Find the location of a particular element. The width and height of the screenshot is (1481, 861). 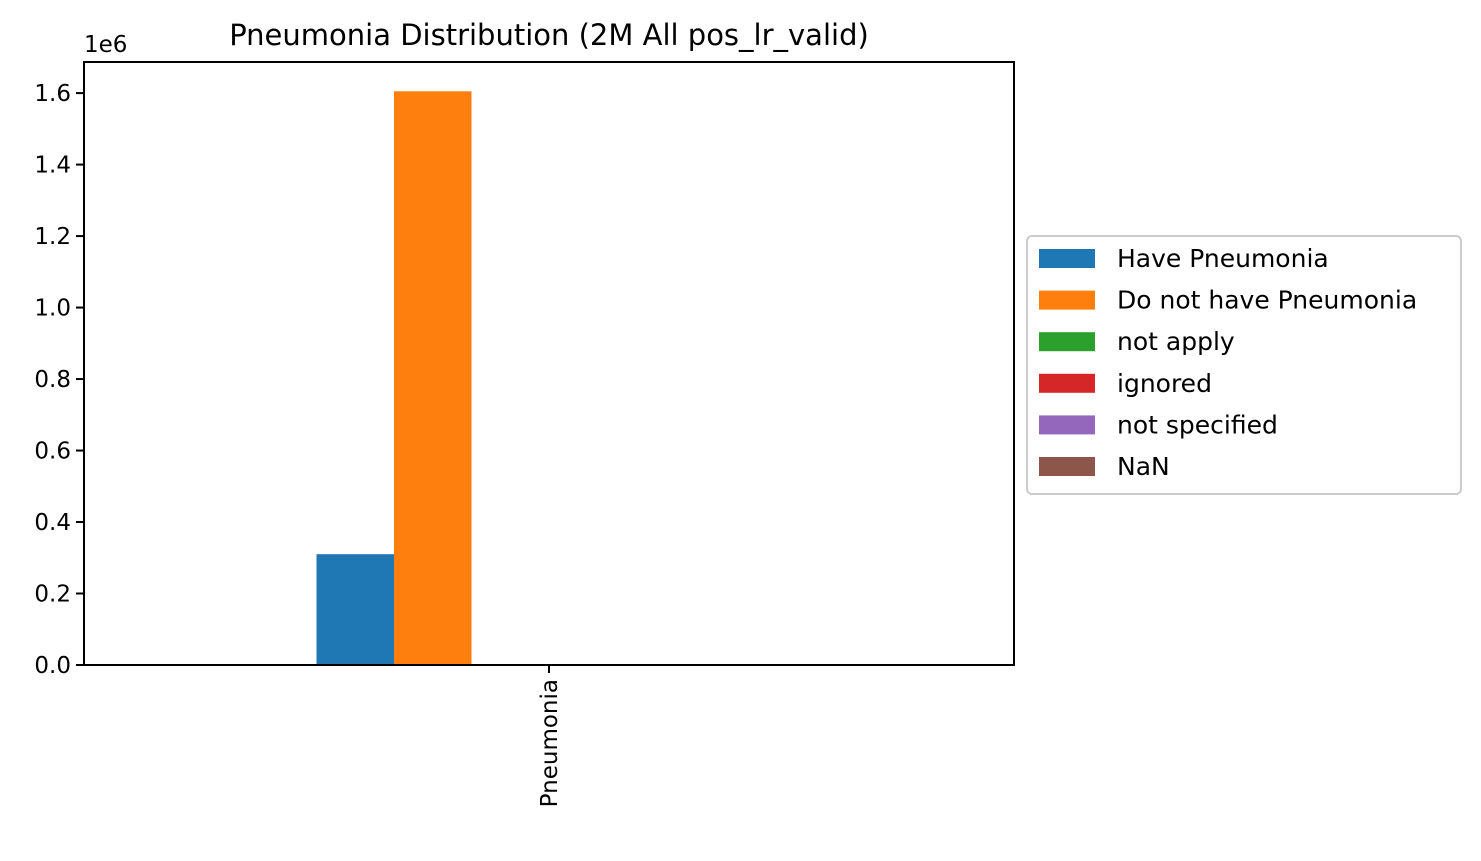

x-axis: Pneumonia is located at coordinates (550, 736).